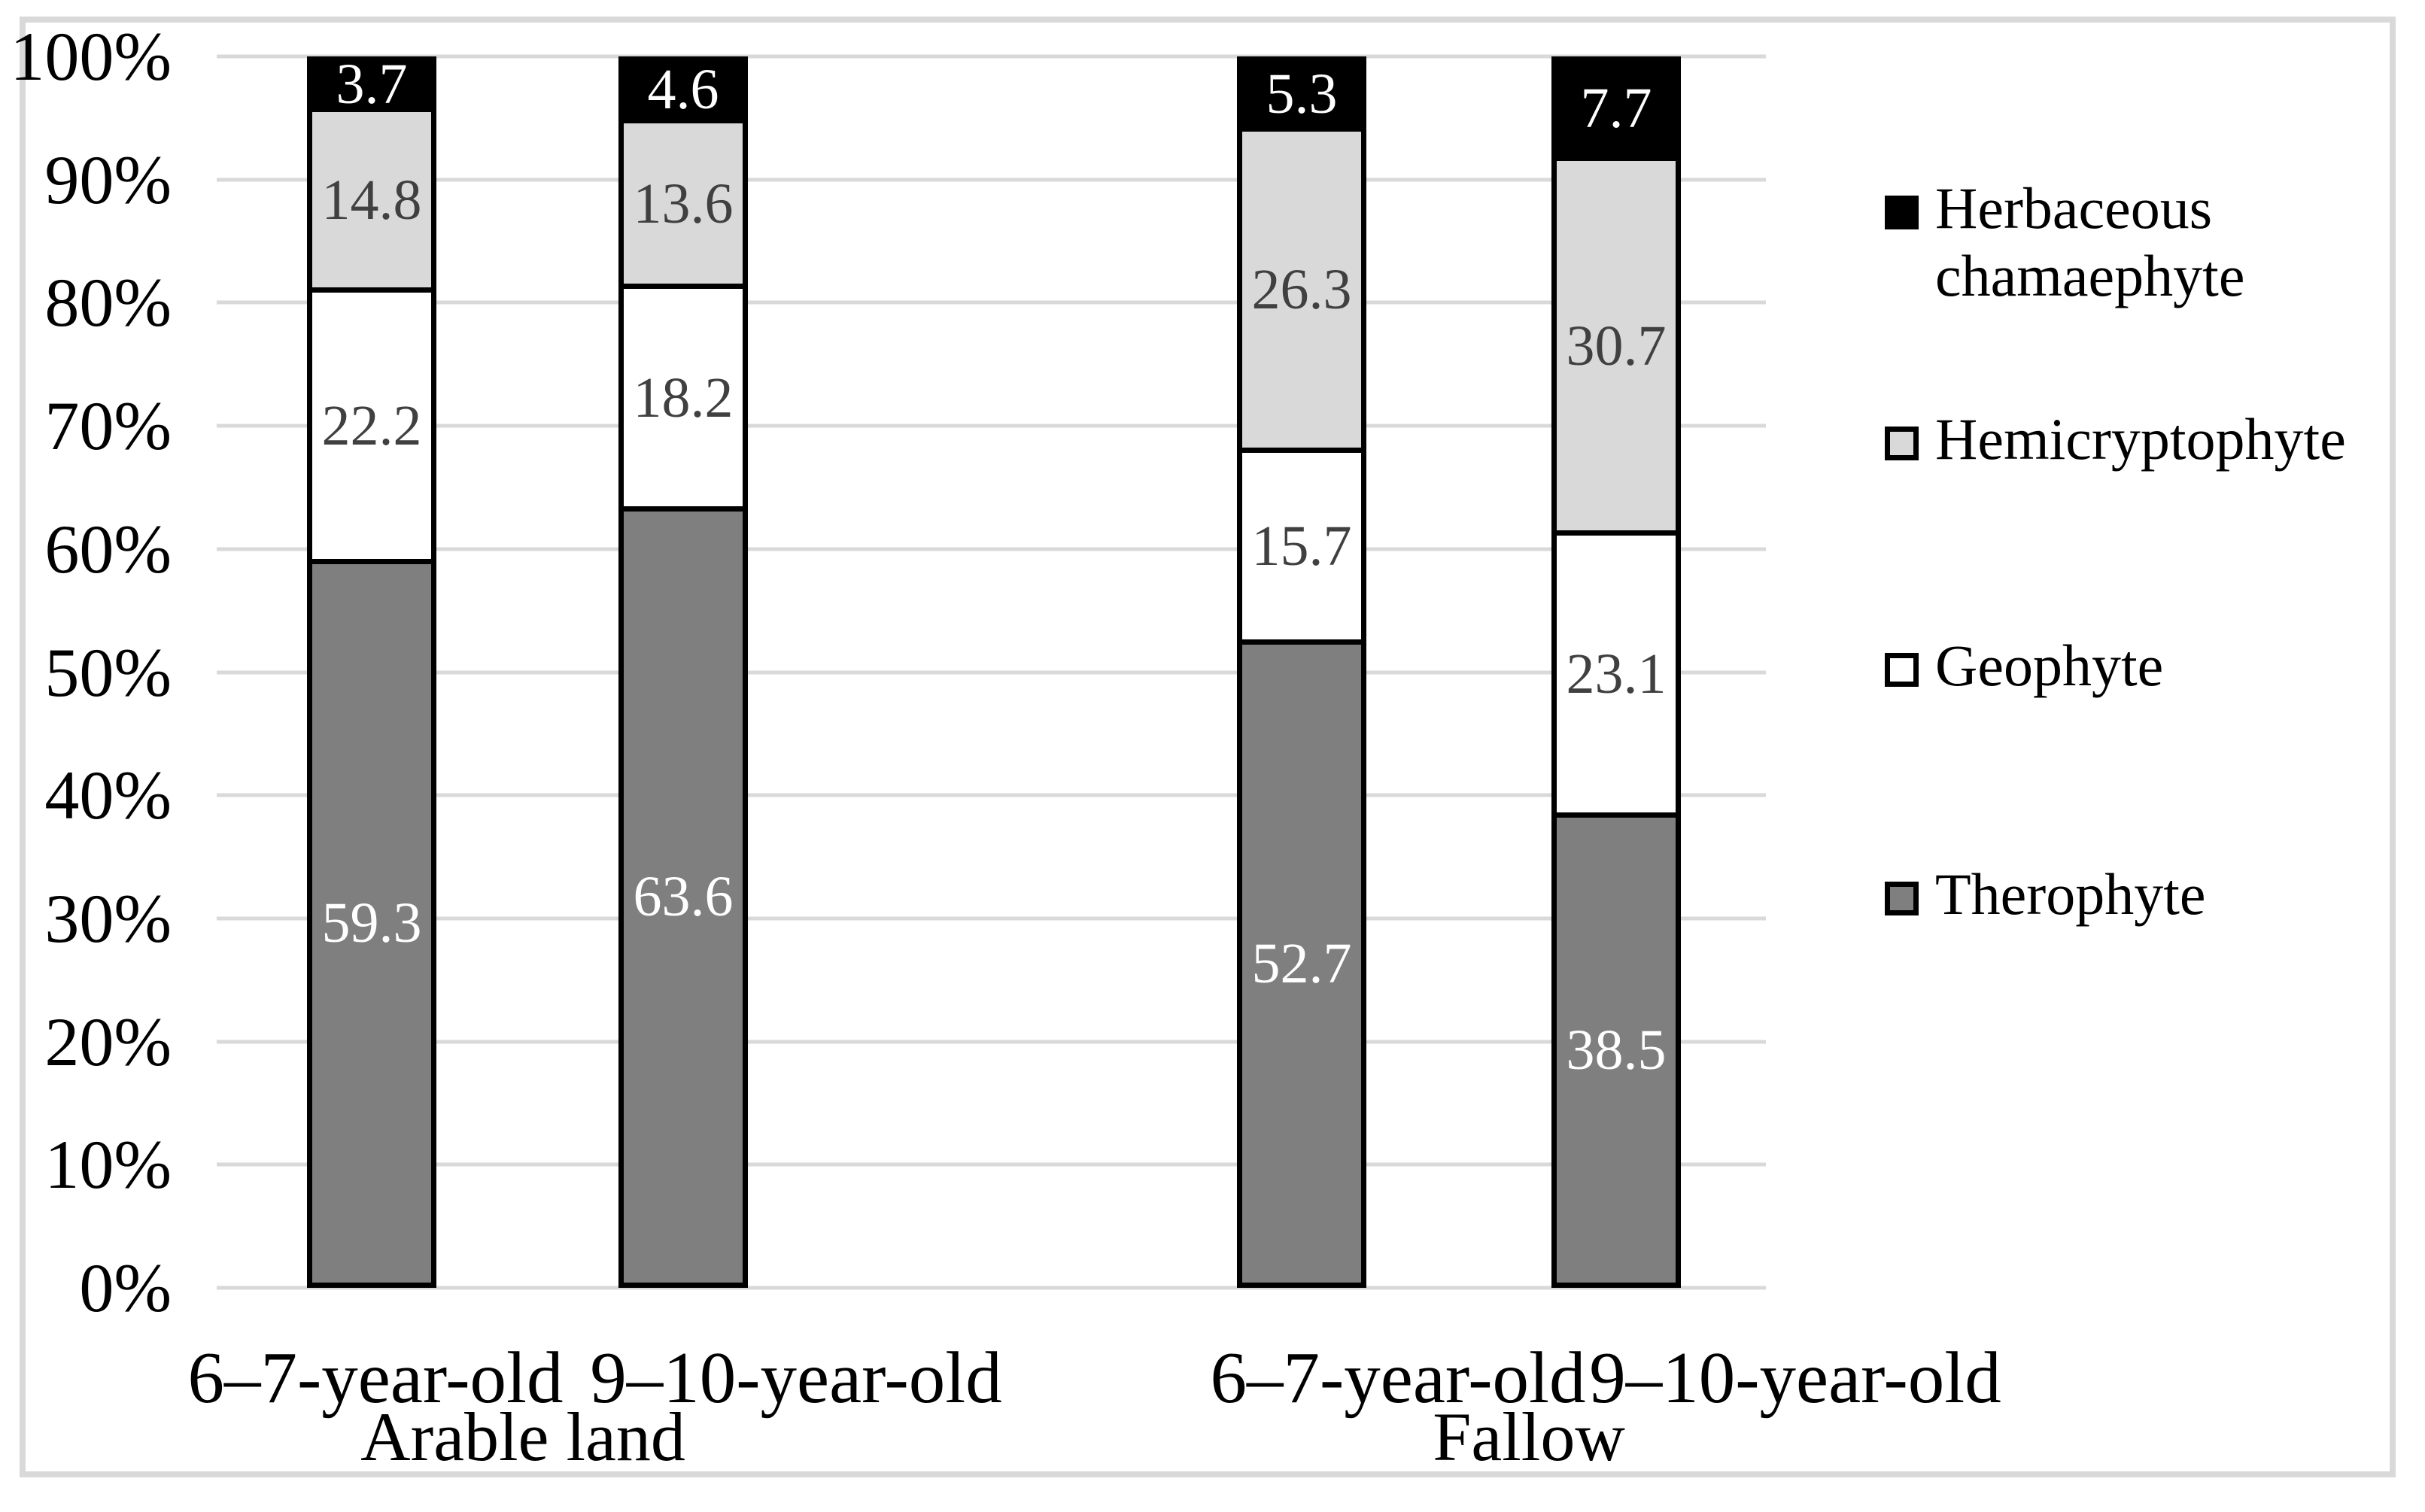 The image size is (2425, 1512). What do you see at coordinates (683, 398) in the screenshot?
I see `bar-value-label: 18.2` at bounding box center [683, 398].